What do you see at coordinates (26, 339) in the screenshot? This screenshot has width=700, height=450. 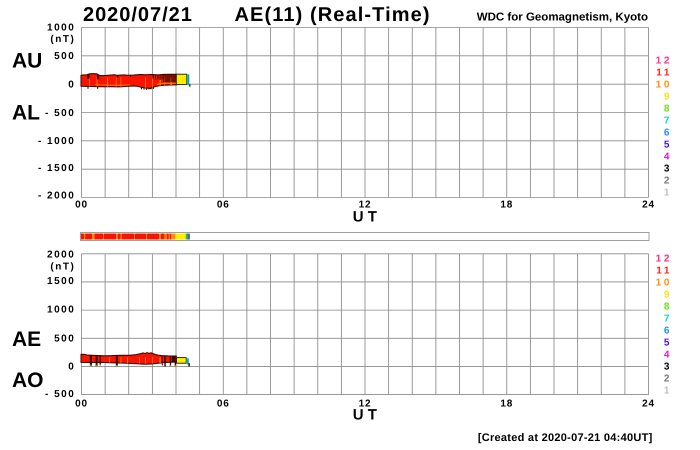 I see `svg-text: AE` at bounding box center [26, 339].